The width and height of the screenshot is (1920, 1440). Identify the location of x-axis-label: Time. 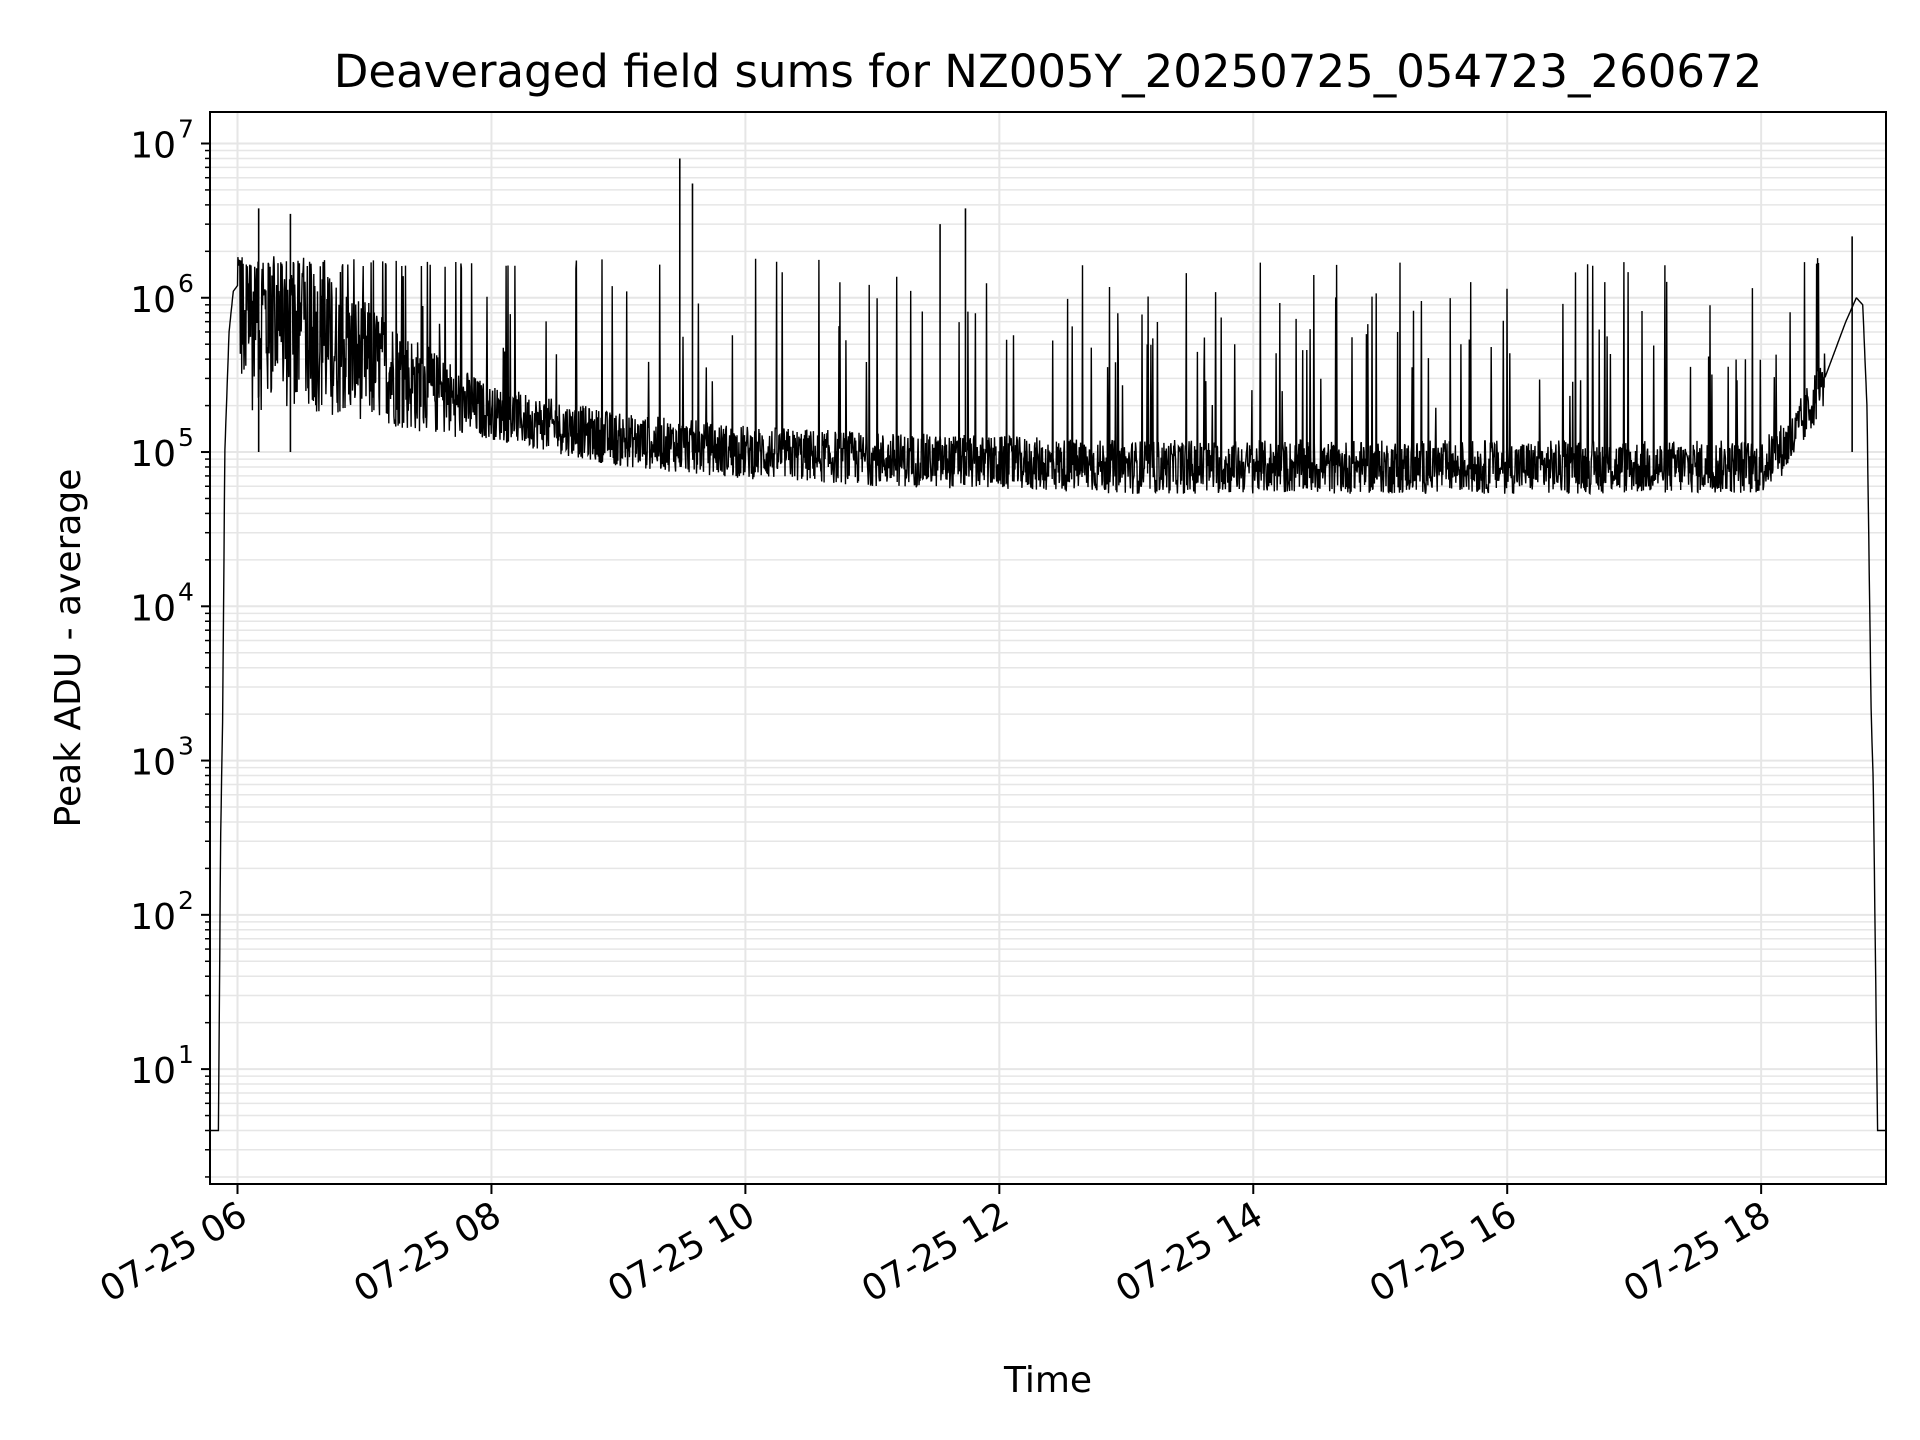
(1047, 1380).